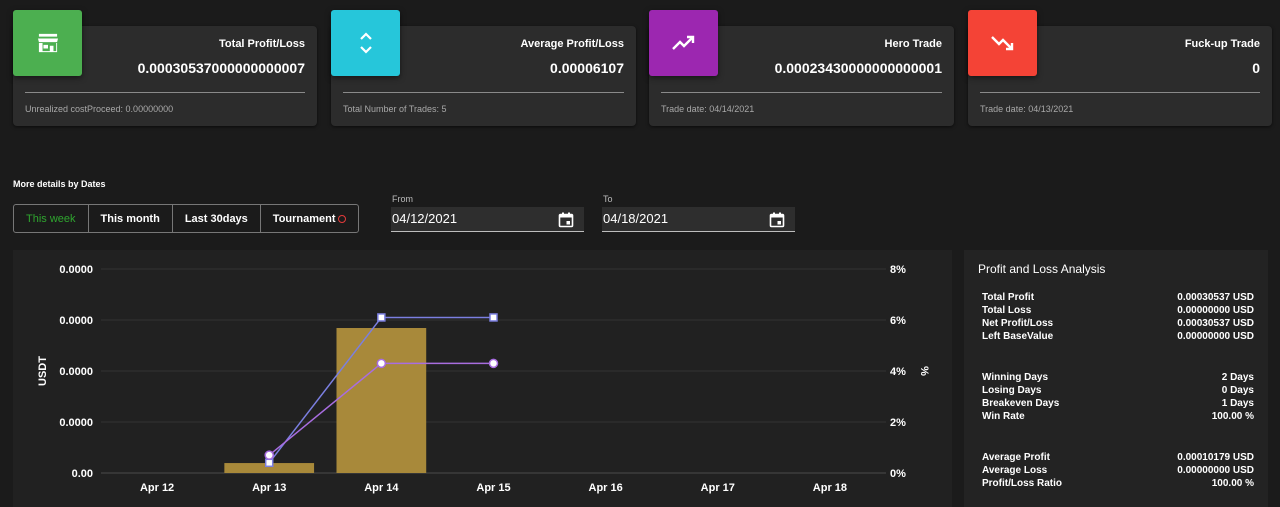 The width and height of the screenshot is (1280, 507). What do you see at coordinates (304, 218) in the screenshot?
I see `tournament-label: Tournament` at bounding box center [304, 218].